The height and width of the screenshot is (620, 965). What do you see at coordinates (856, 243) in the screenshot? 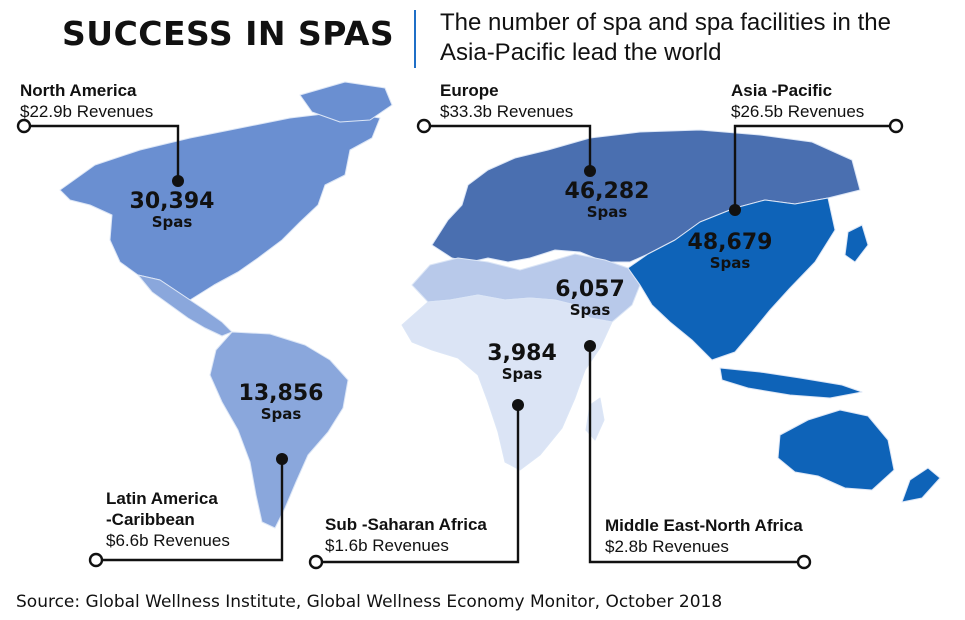
I see `region-shape-japan` at bounding box center [856, 243].